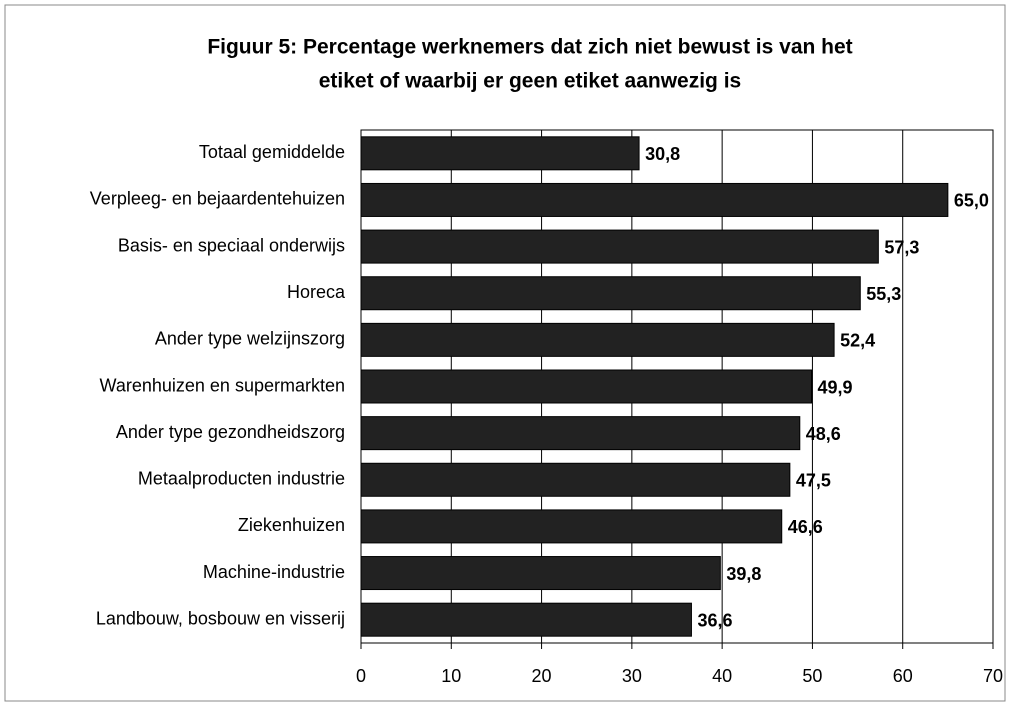  What do you see at coordinates (274, 572) in the screenshot?
I see `y-tick-label: Machine-industrie` at bounding box center [274, 572].